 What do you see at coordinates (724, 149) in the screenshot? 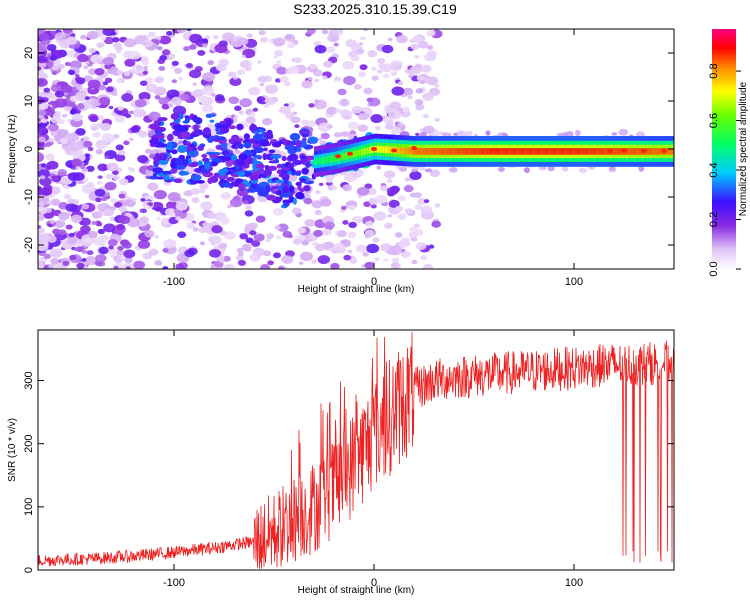
I see `colorbar-gradient` at bounding box center [724, 149].